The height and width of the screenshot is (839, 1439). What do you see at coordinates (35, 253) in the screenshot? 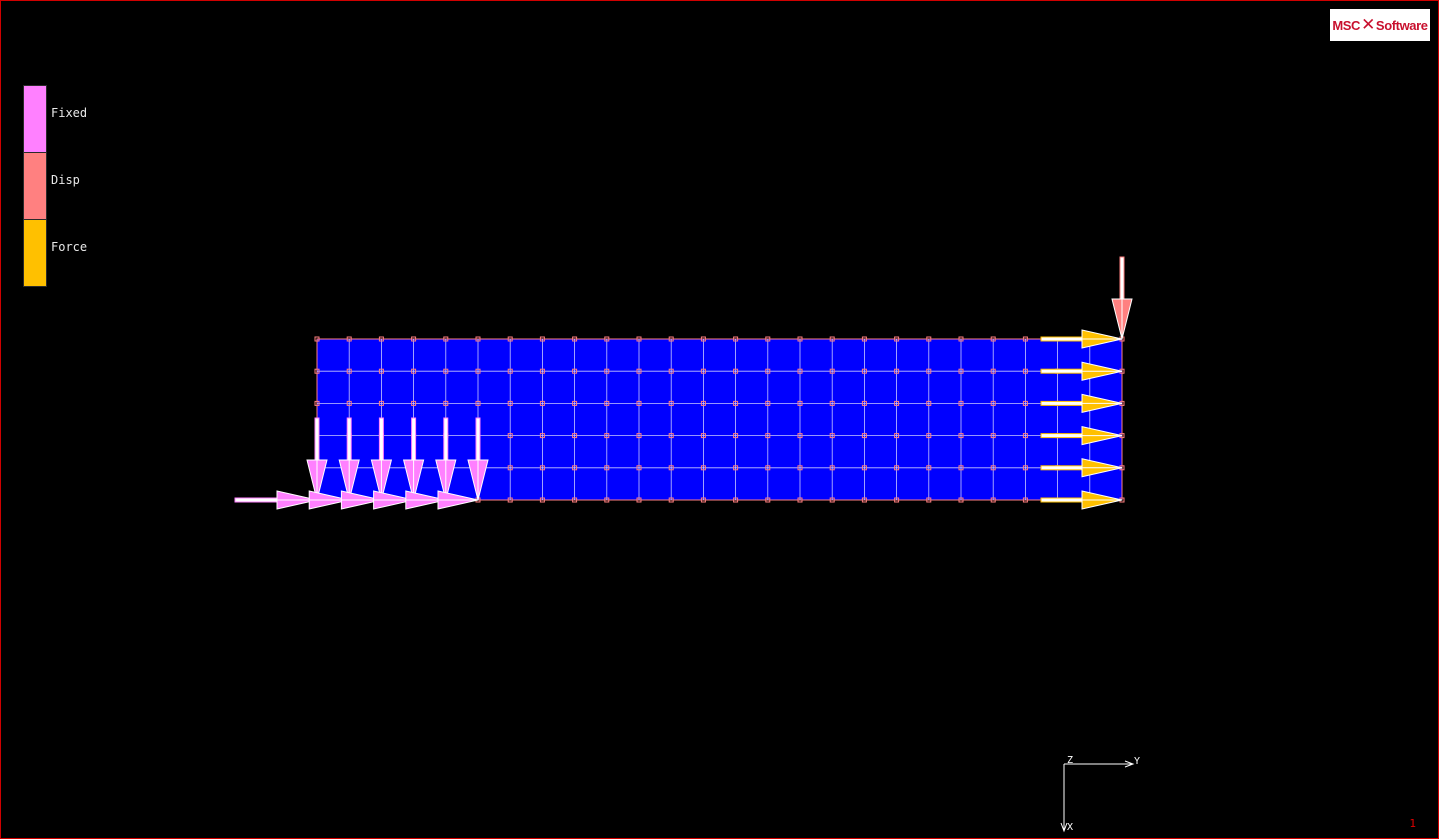
I see `legend-swatch-force` at bounding box center [35, 253].